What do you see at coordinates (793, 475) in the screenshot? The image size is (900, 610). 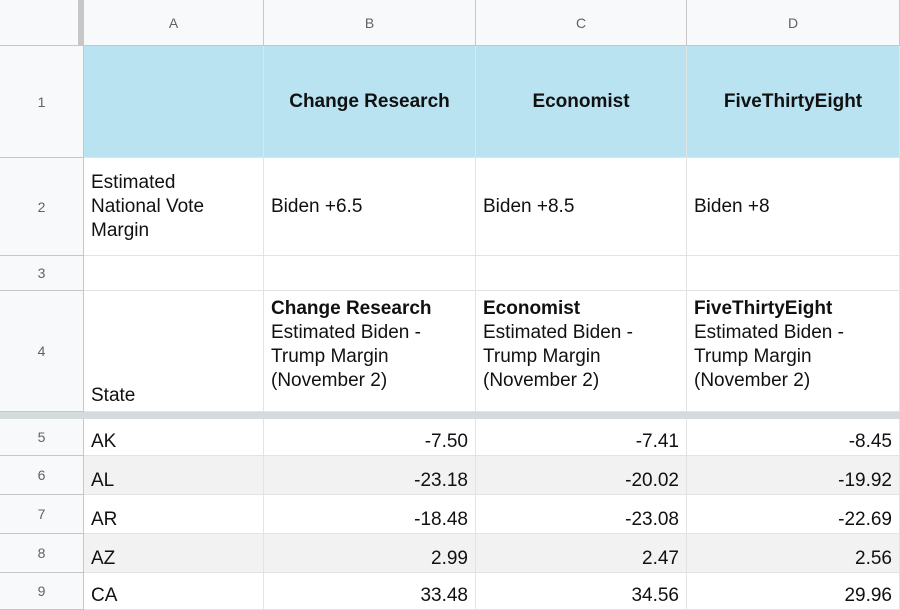 I see `cell-d6: -19.92` at bounding box center [793, 475].